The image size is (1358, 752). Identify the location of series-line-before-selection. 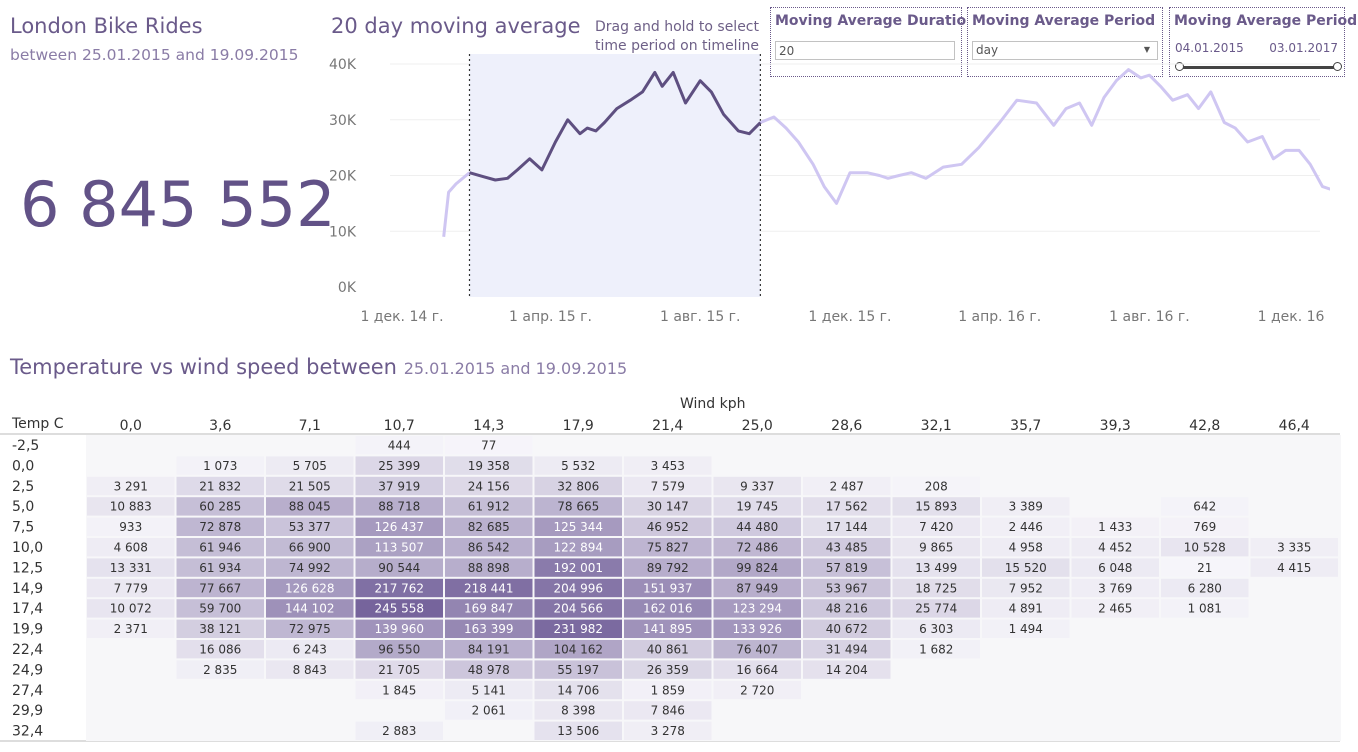
(456, 204).